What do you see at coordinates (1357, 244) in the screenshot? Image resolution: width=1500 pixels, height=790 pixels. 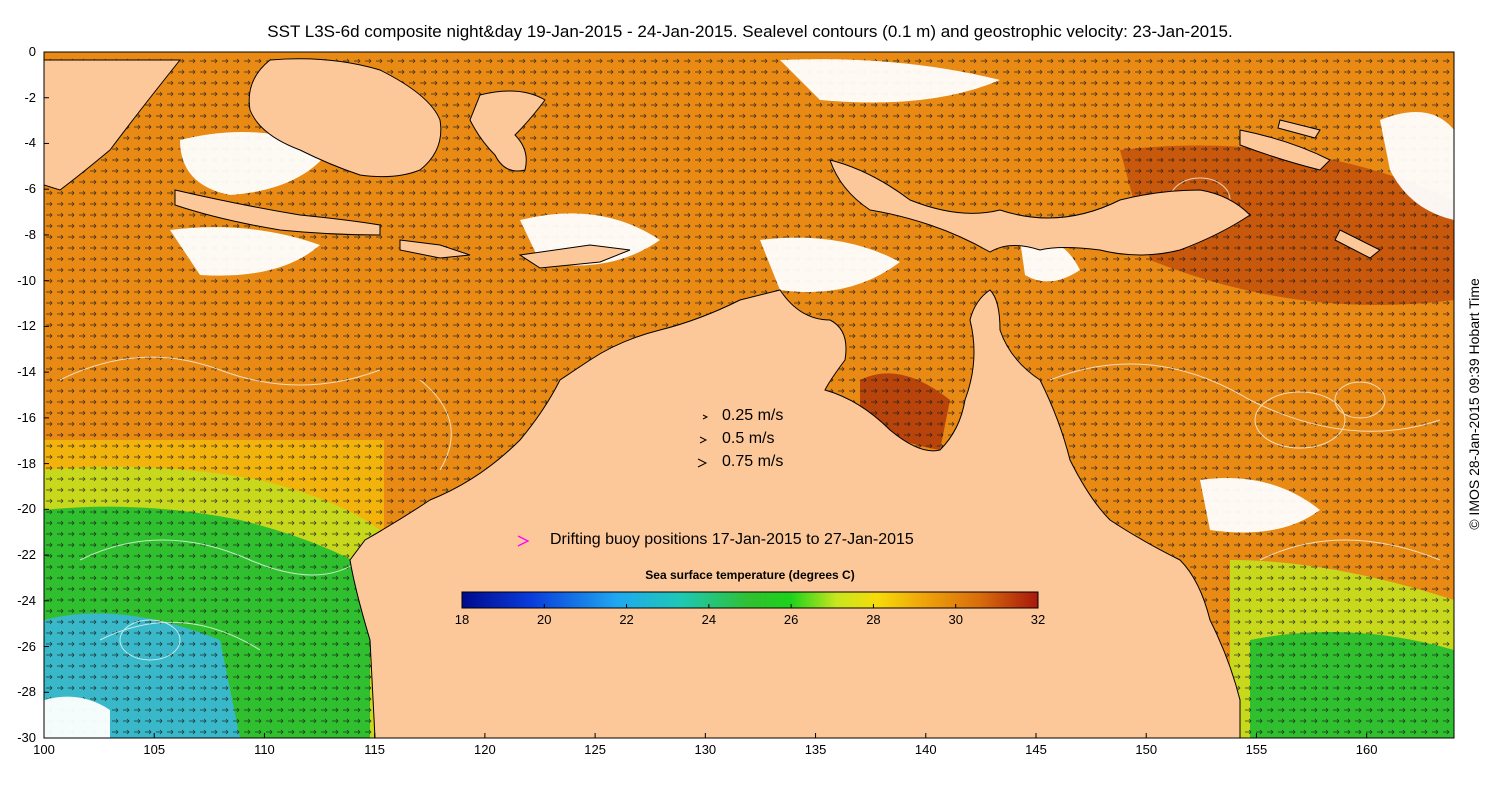 I see `solomons` at bounding box center [1357, 244].